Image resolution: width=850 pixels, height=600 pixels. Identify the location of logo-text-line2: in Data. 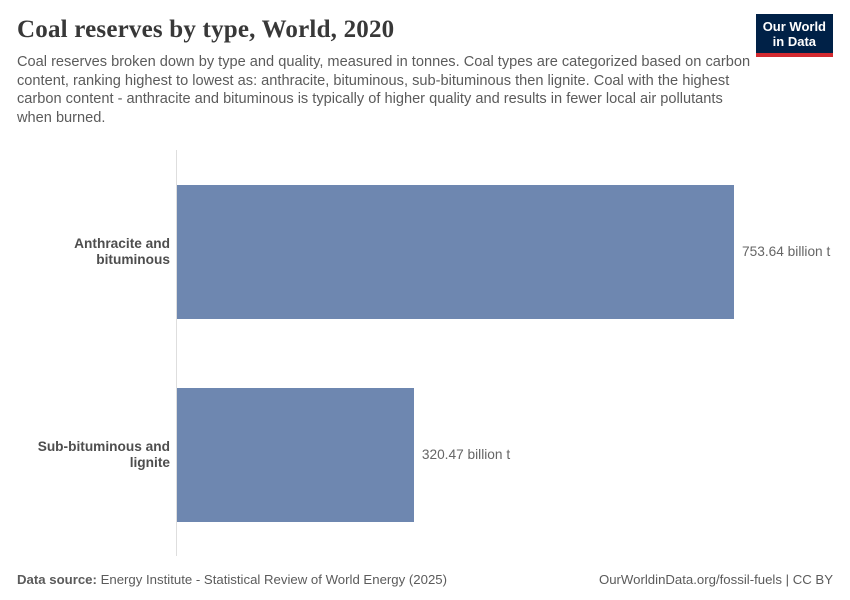
(794, 41).